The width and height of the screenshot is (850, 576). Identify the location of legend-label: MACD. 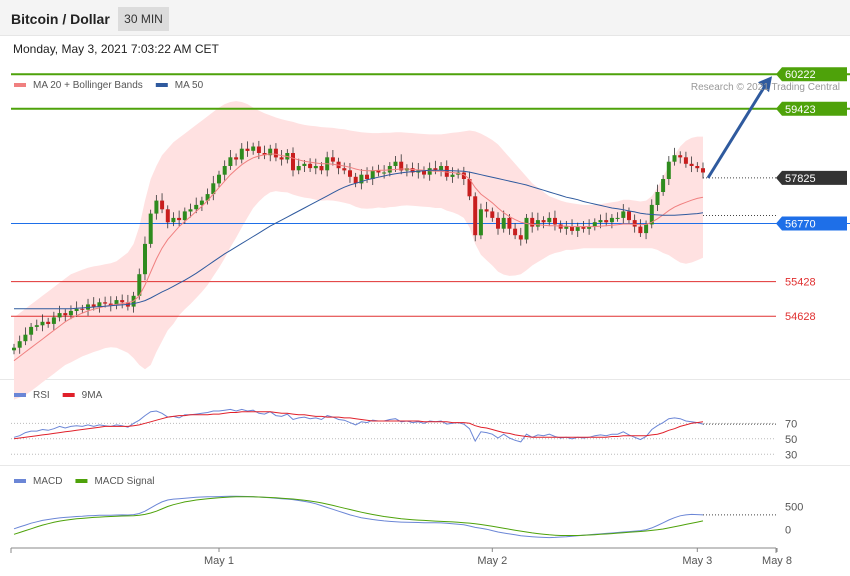
(47, 481).